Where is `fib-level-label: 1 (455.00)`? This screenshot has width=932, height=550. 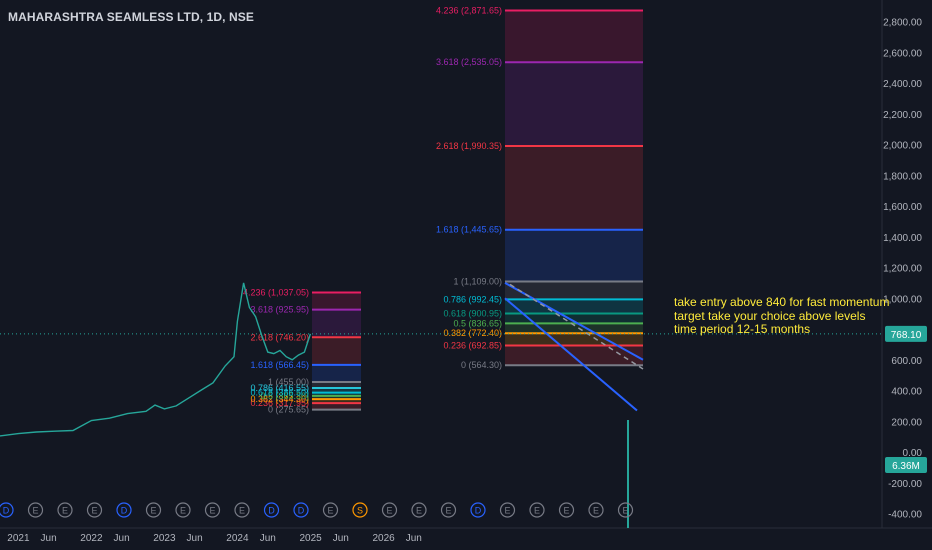
fib-level-label: 1 (455.00) is located at coordinates (288, 382).